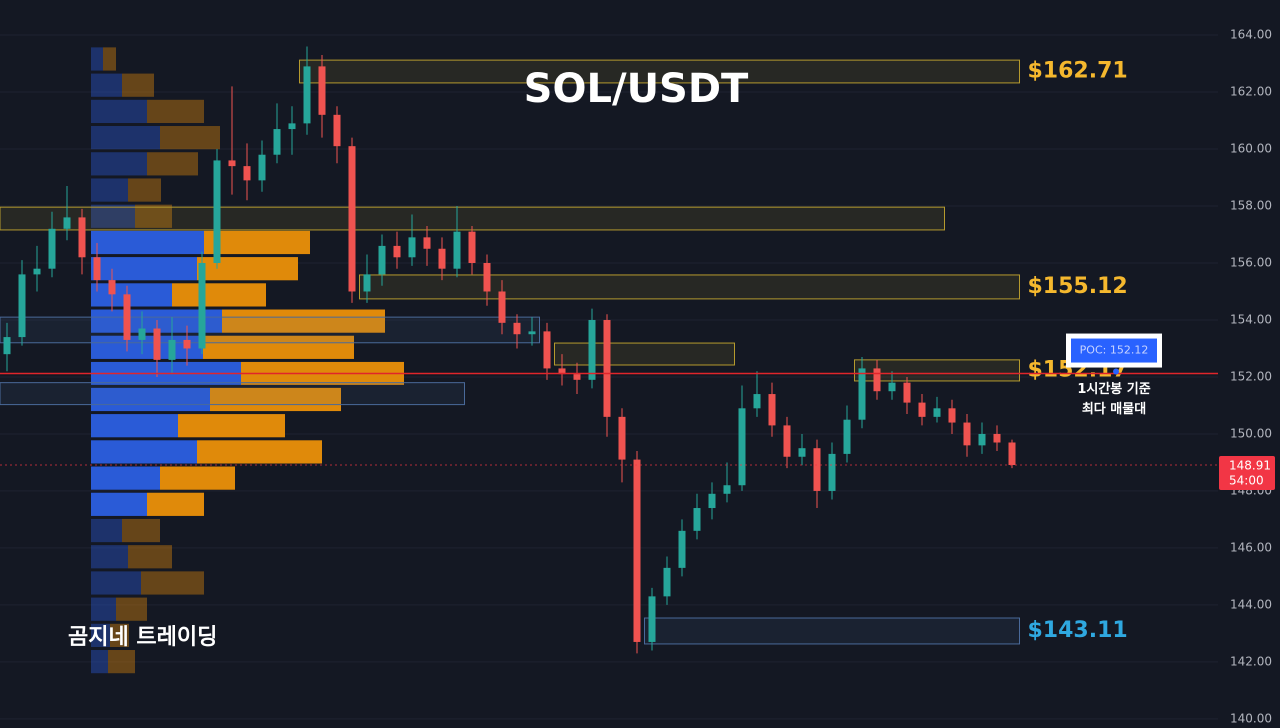 The image size is (1280, 728). I want to click on y-tick-label: 162.00, so click(1251, 92).